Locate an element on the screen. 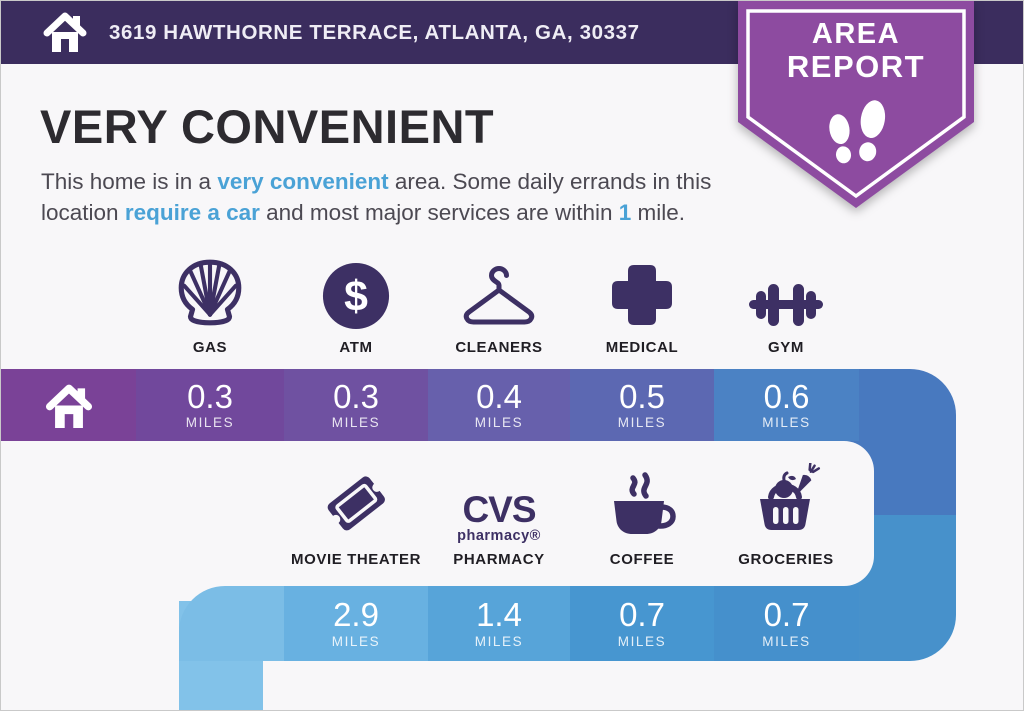 This screenshot has width=1024, height=711. amenity-atm: $ ATM is located at coordinates (356, 302).